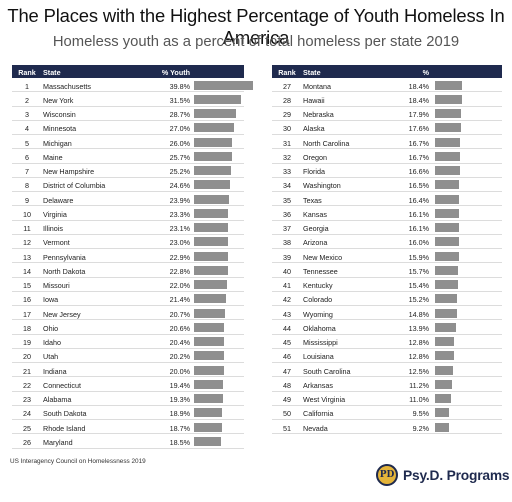 This screenshot has width=512, height=502. What do you see at coordinates (128, 370) in the screenshot?
I see `table-row: 21 Indiana 20.0%` at bounding box center [128, 370].